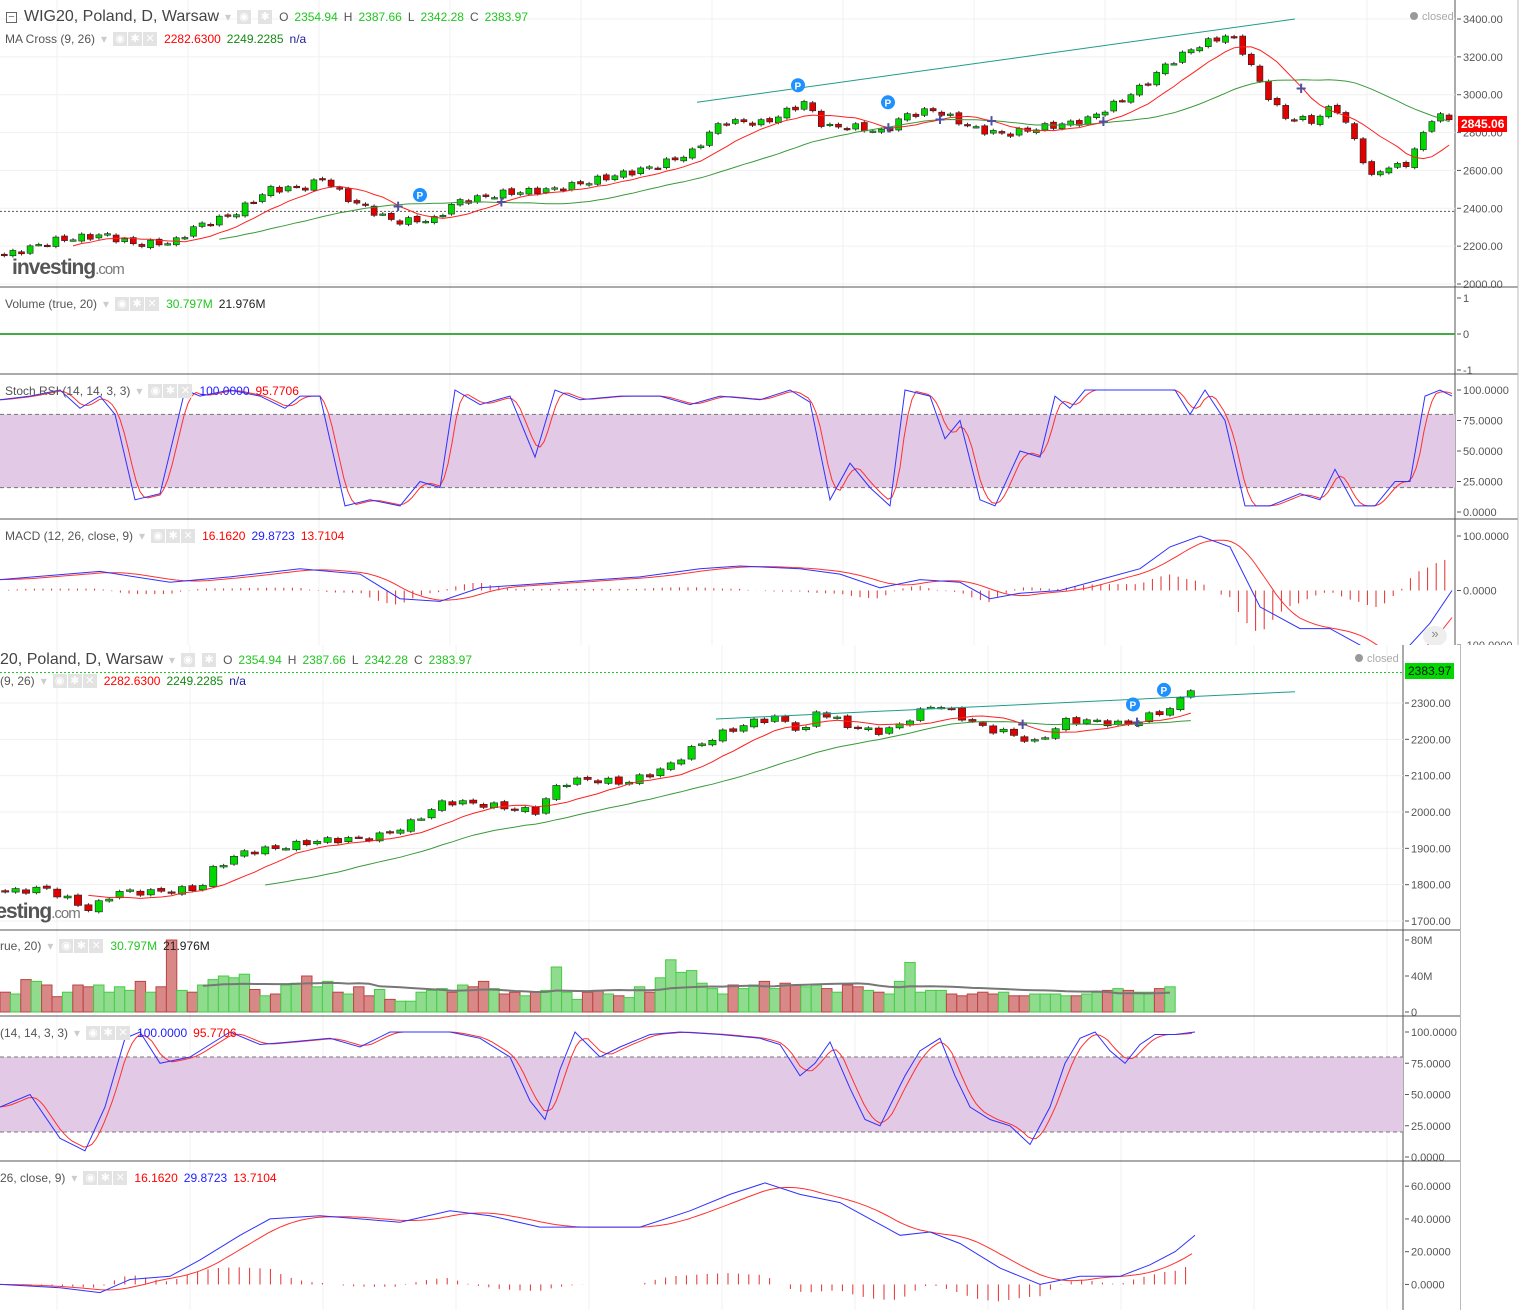  I want to click on symbol-title: 20, Poland, D, Warsaw, so click(82, 659).